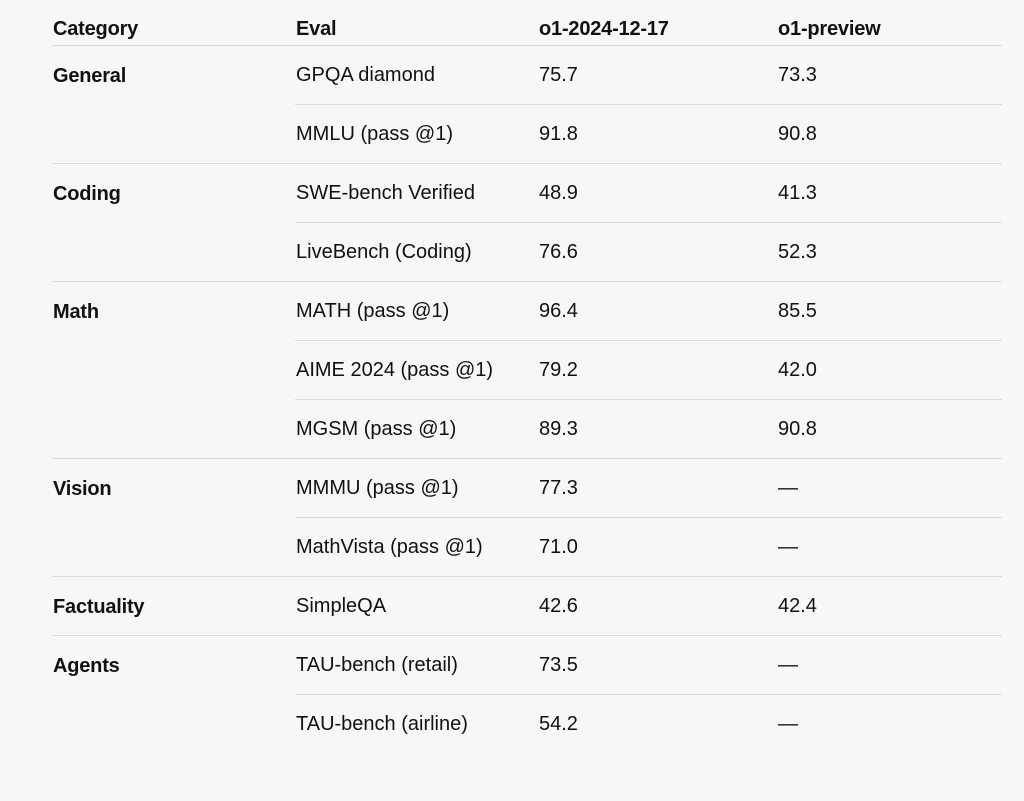 The width and height of the screenshot is (1024, 801). What do you see at coordinates (341, 606) in the screenshot?
I see `eval-name-cell: SimpleQA` at bounding box center [341, 606].